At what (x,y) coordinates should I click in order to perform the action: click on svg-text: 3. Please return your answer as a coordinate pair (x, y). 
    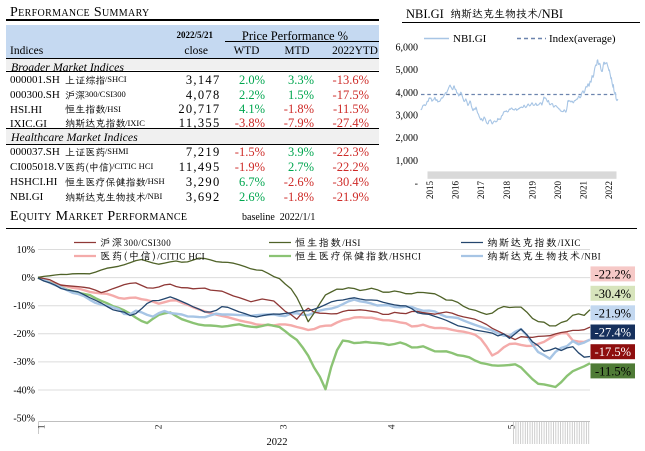
    Looking at the image, I should click on (285, 426).